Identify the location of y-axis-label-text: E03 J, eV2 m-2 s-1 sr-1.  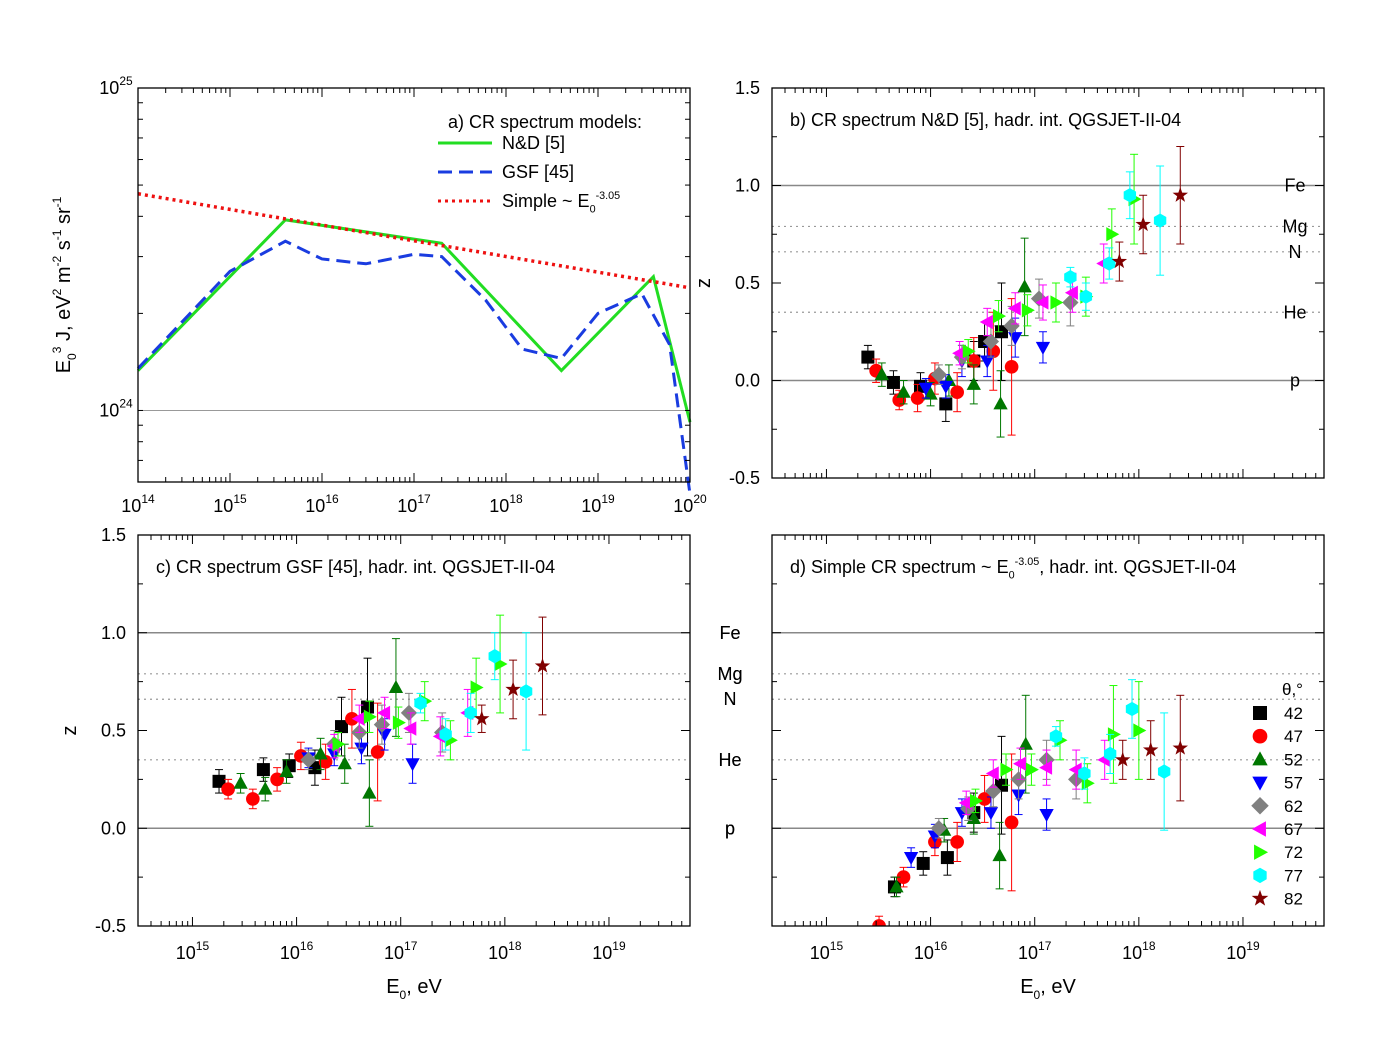
(64, 284).